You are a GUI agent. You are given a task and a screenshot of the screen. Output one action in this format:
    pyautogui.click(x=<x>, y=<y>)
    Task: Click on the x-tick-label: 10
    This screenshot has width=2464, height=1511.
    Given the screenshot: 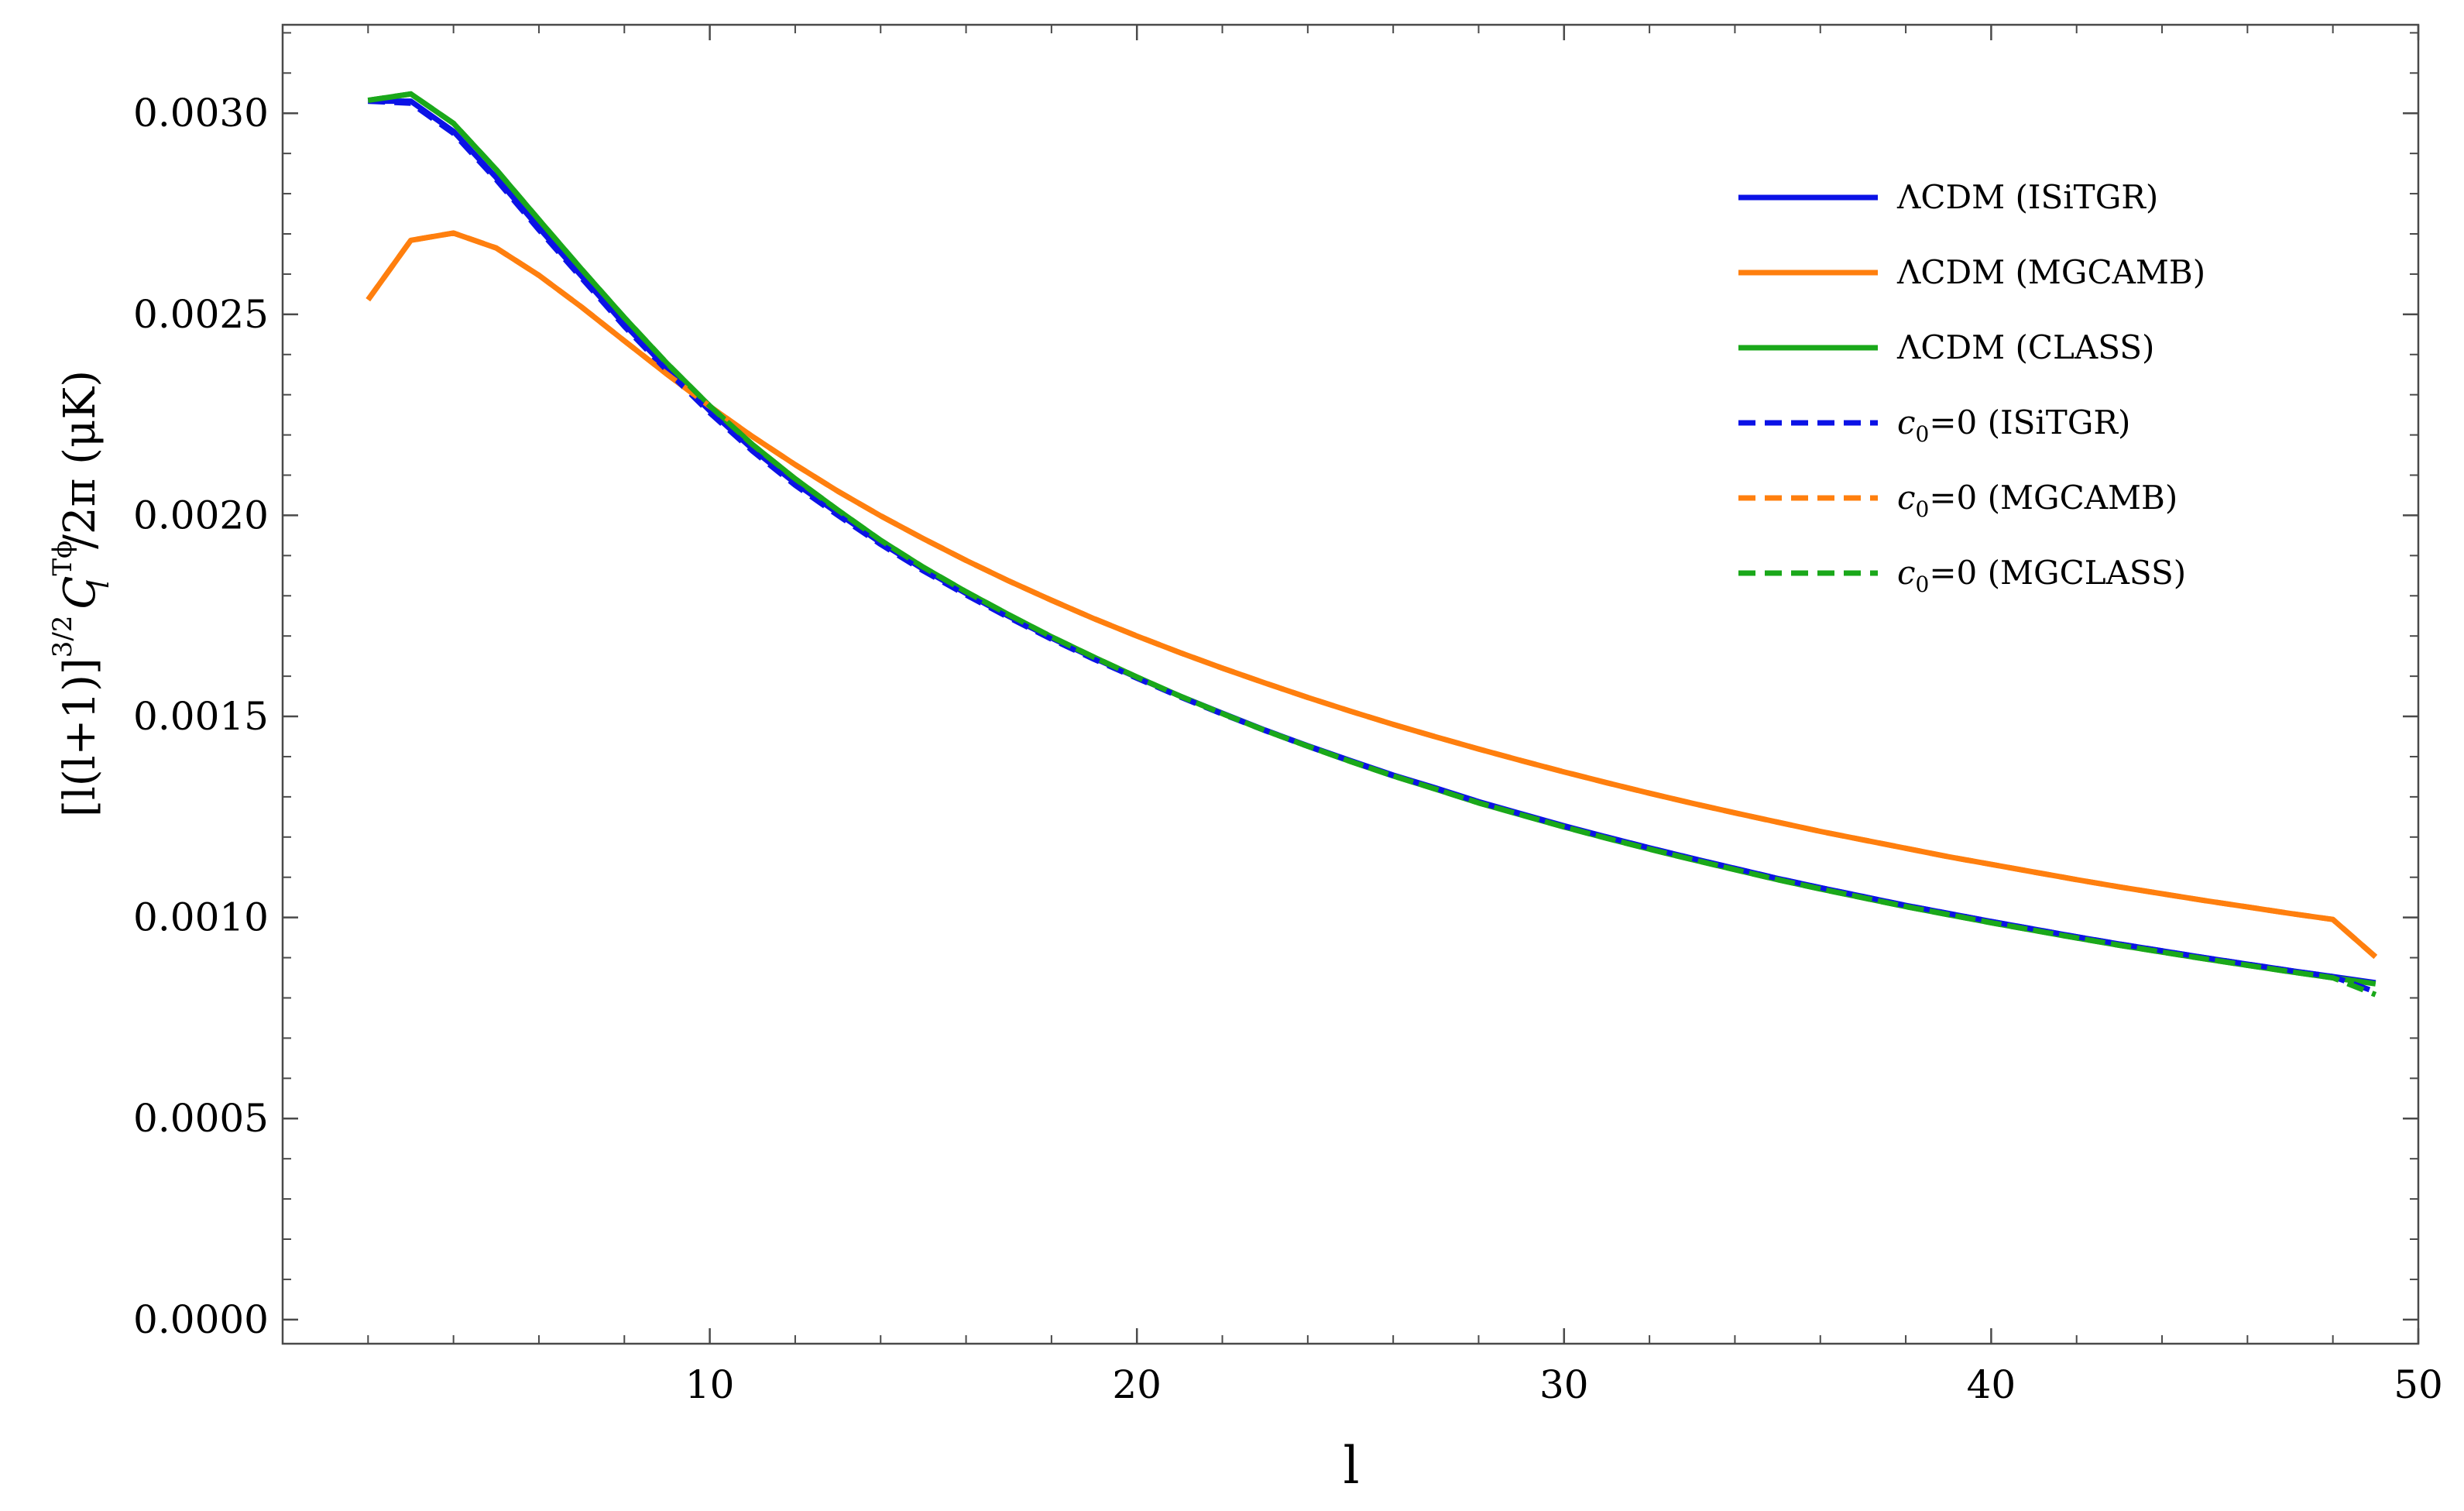 What is the action you would take?
    pyautogui.click(x=710, y=1384)
    